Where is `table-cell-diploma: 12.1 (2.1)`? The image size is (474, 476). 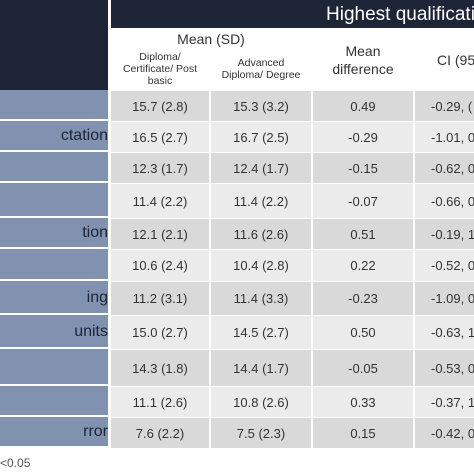 table-cell-diploma: 12.1 (2.1) is located at coordinates (160, 234).